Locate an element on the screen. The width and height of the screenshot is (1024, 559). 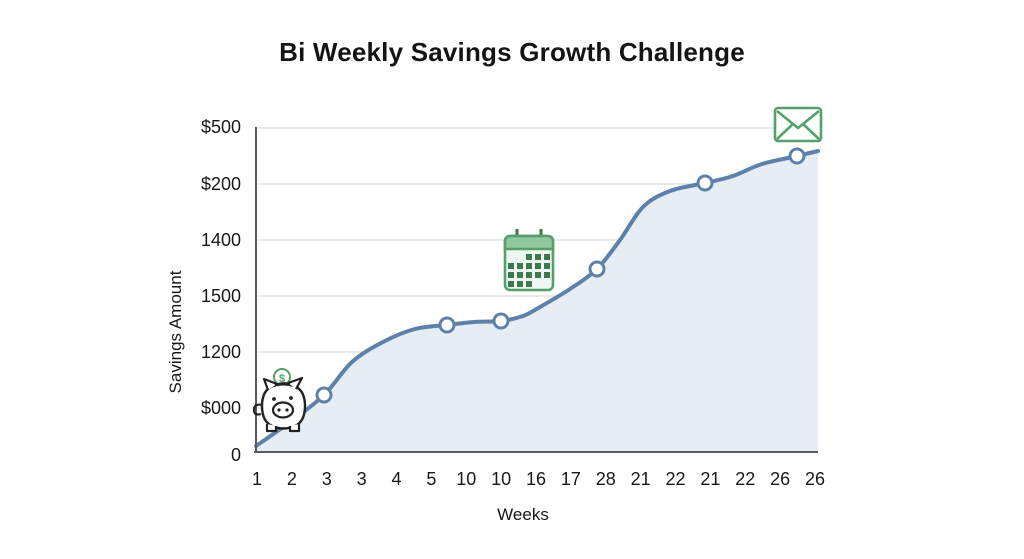
x-tick-label: 4 is located at coordinates (396, 479).